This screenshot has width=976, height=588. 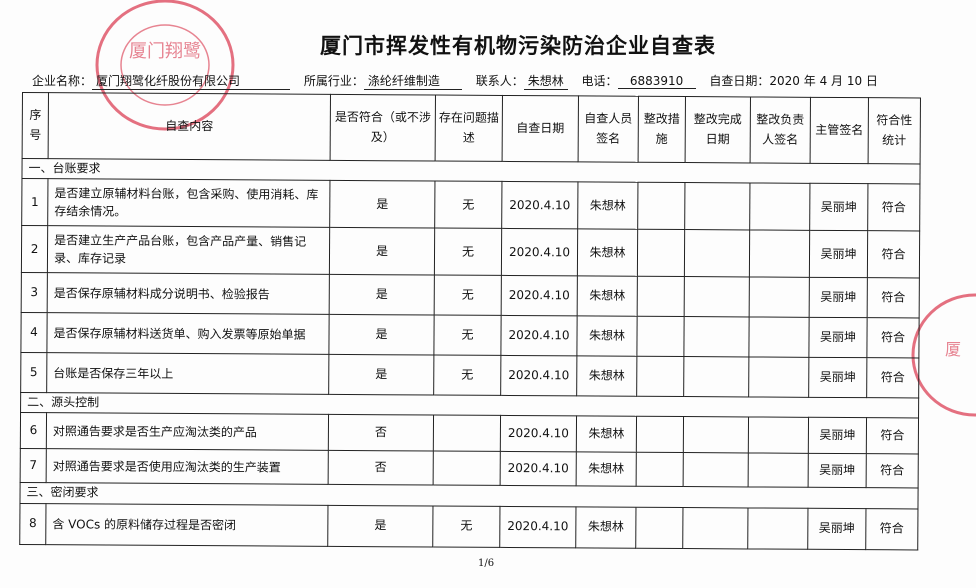 I want to click on cell-no: 2, so click(x=34, y=249).